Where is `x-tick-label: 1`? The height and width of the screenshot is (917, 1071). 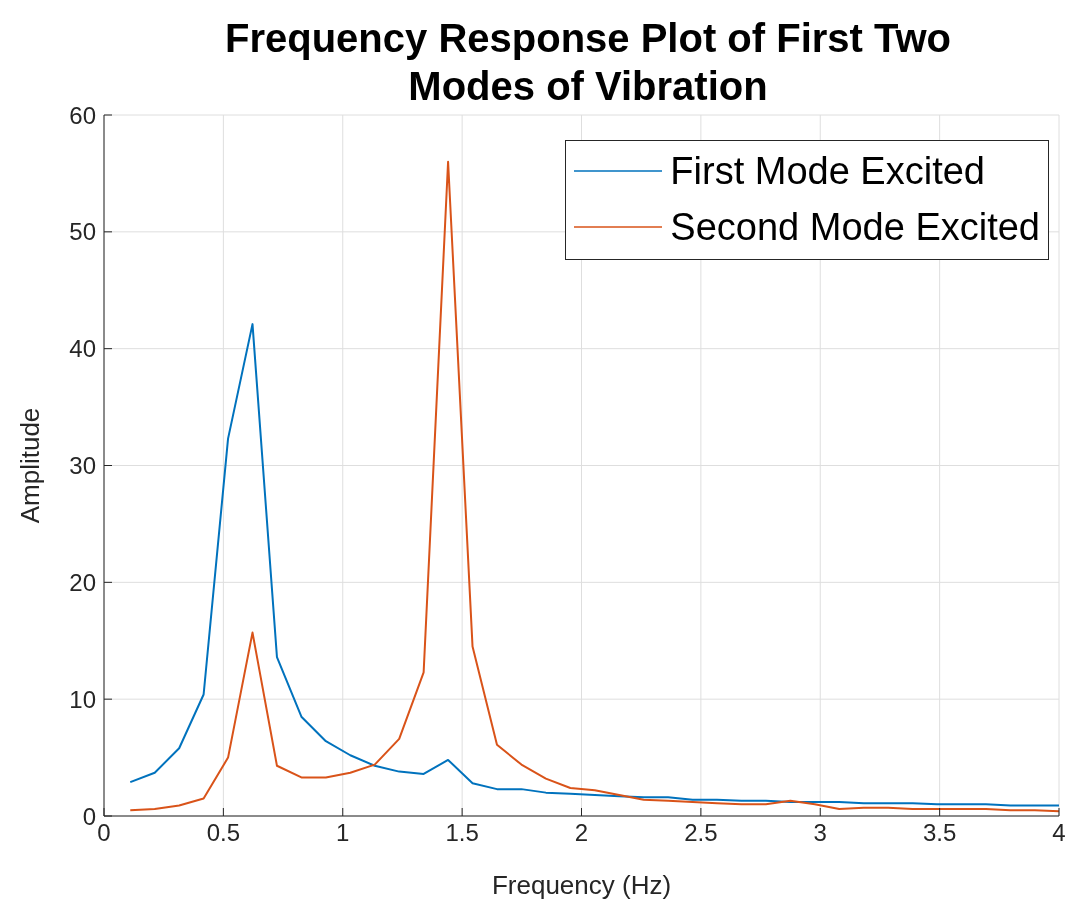
x-tick-label: 1 is located at coordinates (343, 833).